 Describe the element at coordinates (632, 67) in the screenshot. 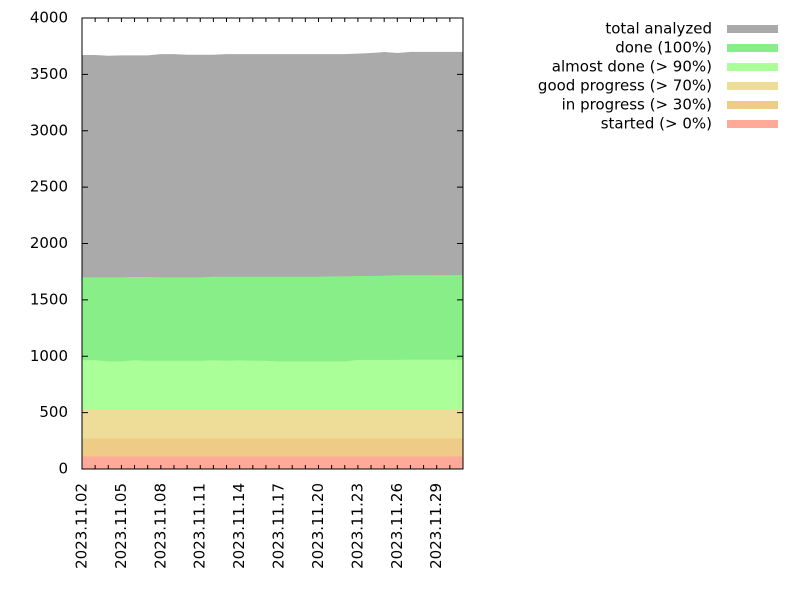

I see `legend-label: almost done (> 90%)` at that location.